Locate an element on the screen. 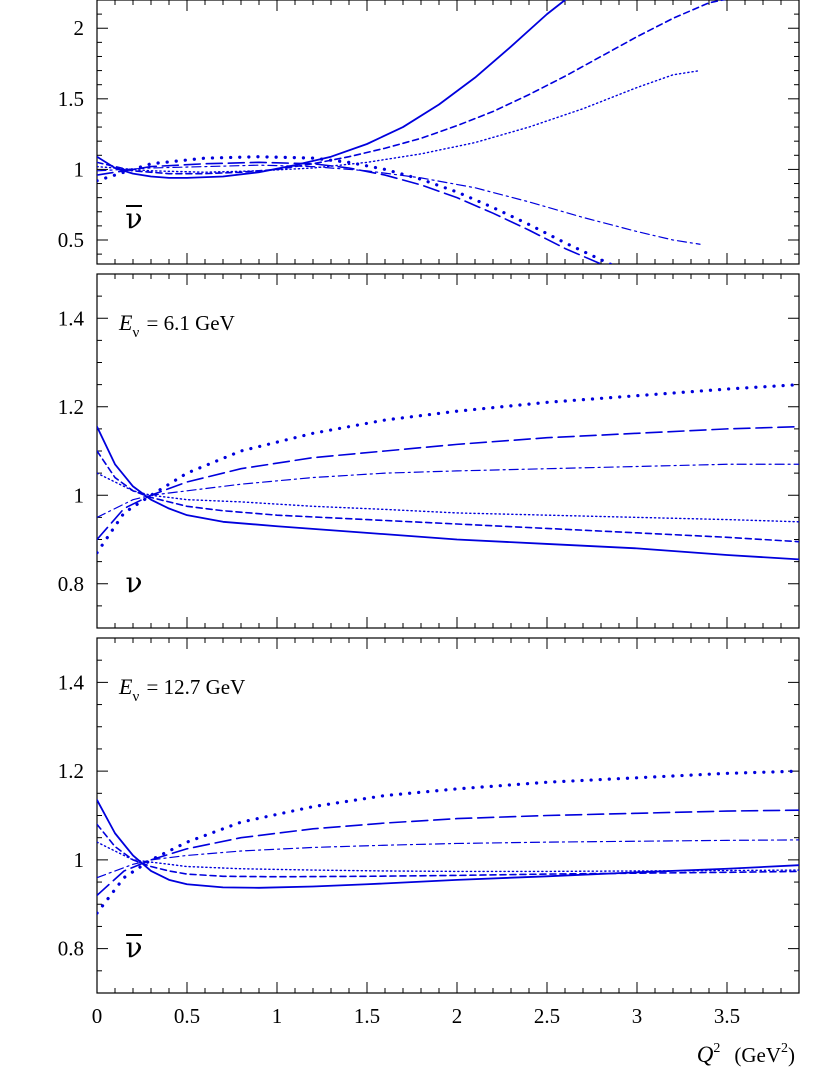 The image size is (830, 1075). neutrino-label: ν is located at coordinates (133, 582).